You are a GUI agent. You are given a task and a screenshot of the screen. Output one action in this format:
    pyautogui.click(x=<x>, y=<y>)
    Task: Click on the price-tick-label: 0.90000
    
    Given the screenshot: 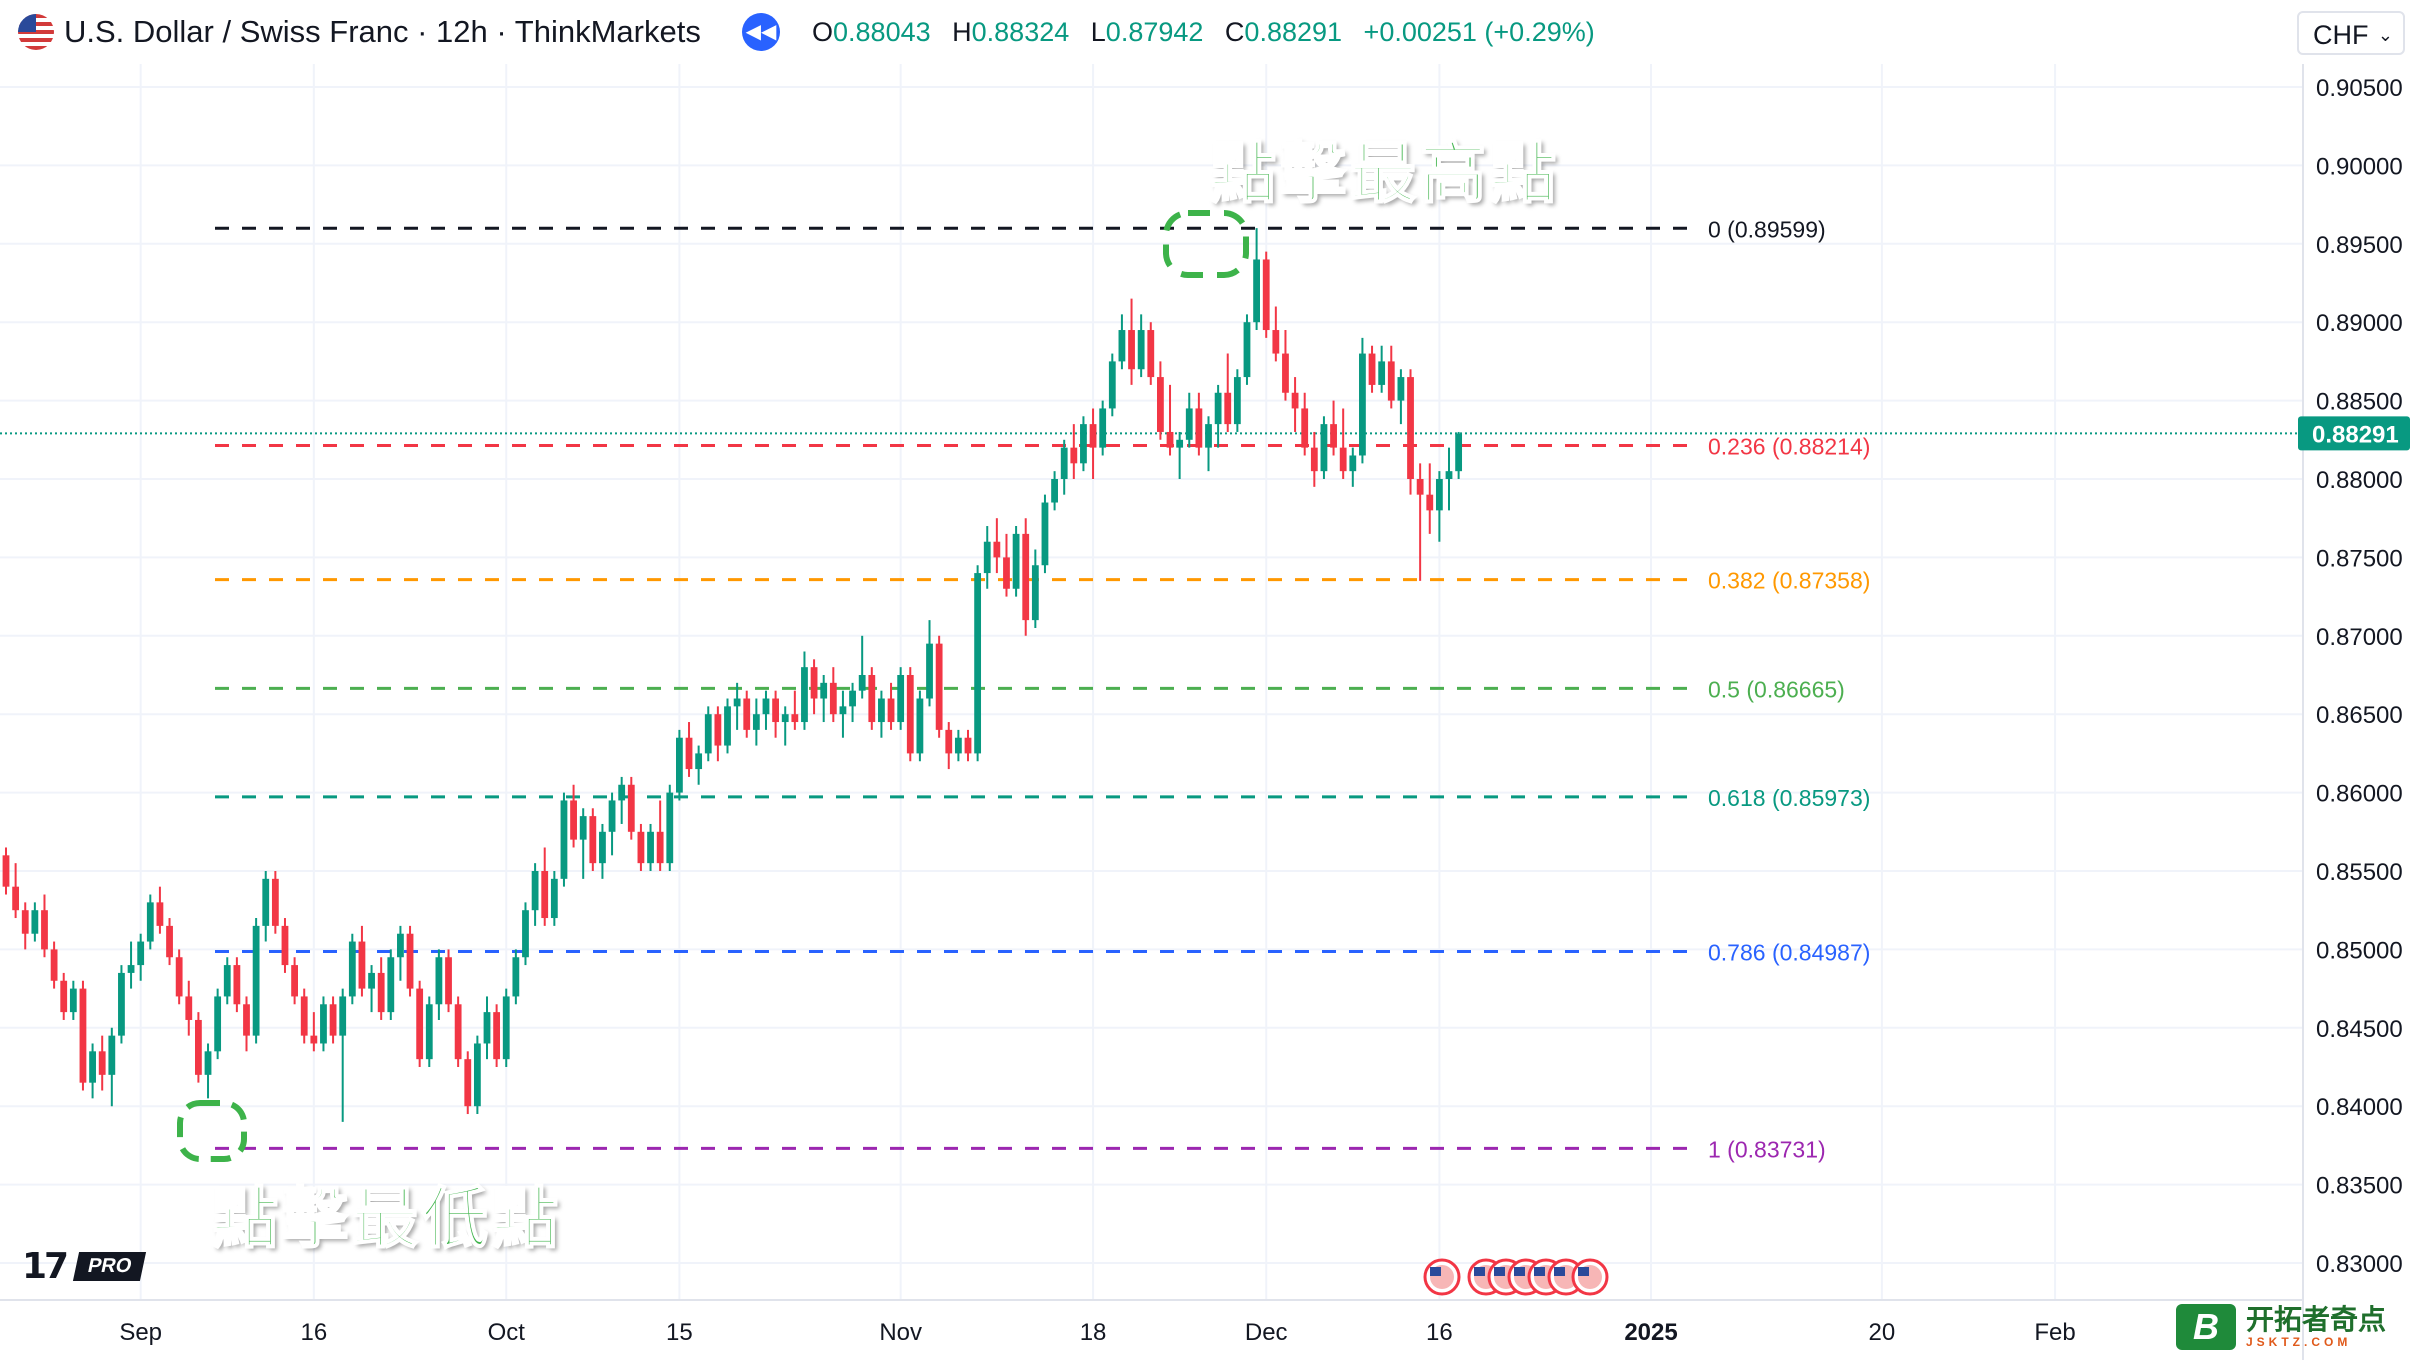 What is the action you would take?
    pyautogui.click(x=2359, y=166)
    